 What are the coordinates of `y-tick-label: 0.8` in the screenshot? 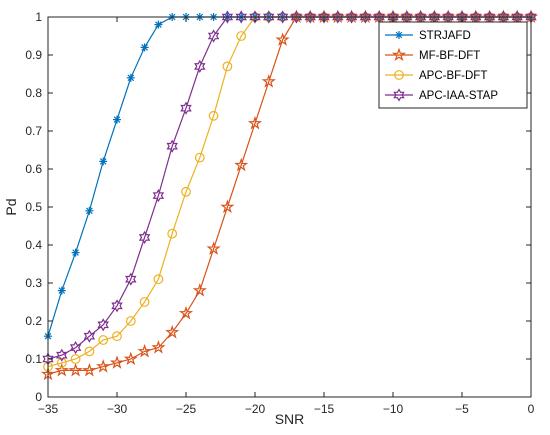 It's located at (33, 93).